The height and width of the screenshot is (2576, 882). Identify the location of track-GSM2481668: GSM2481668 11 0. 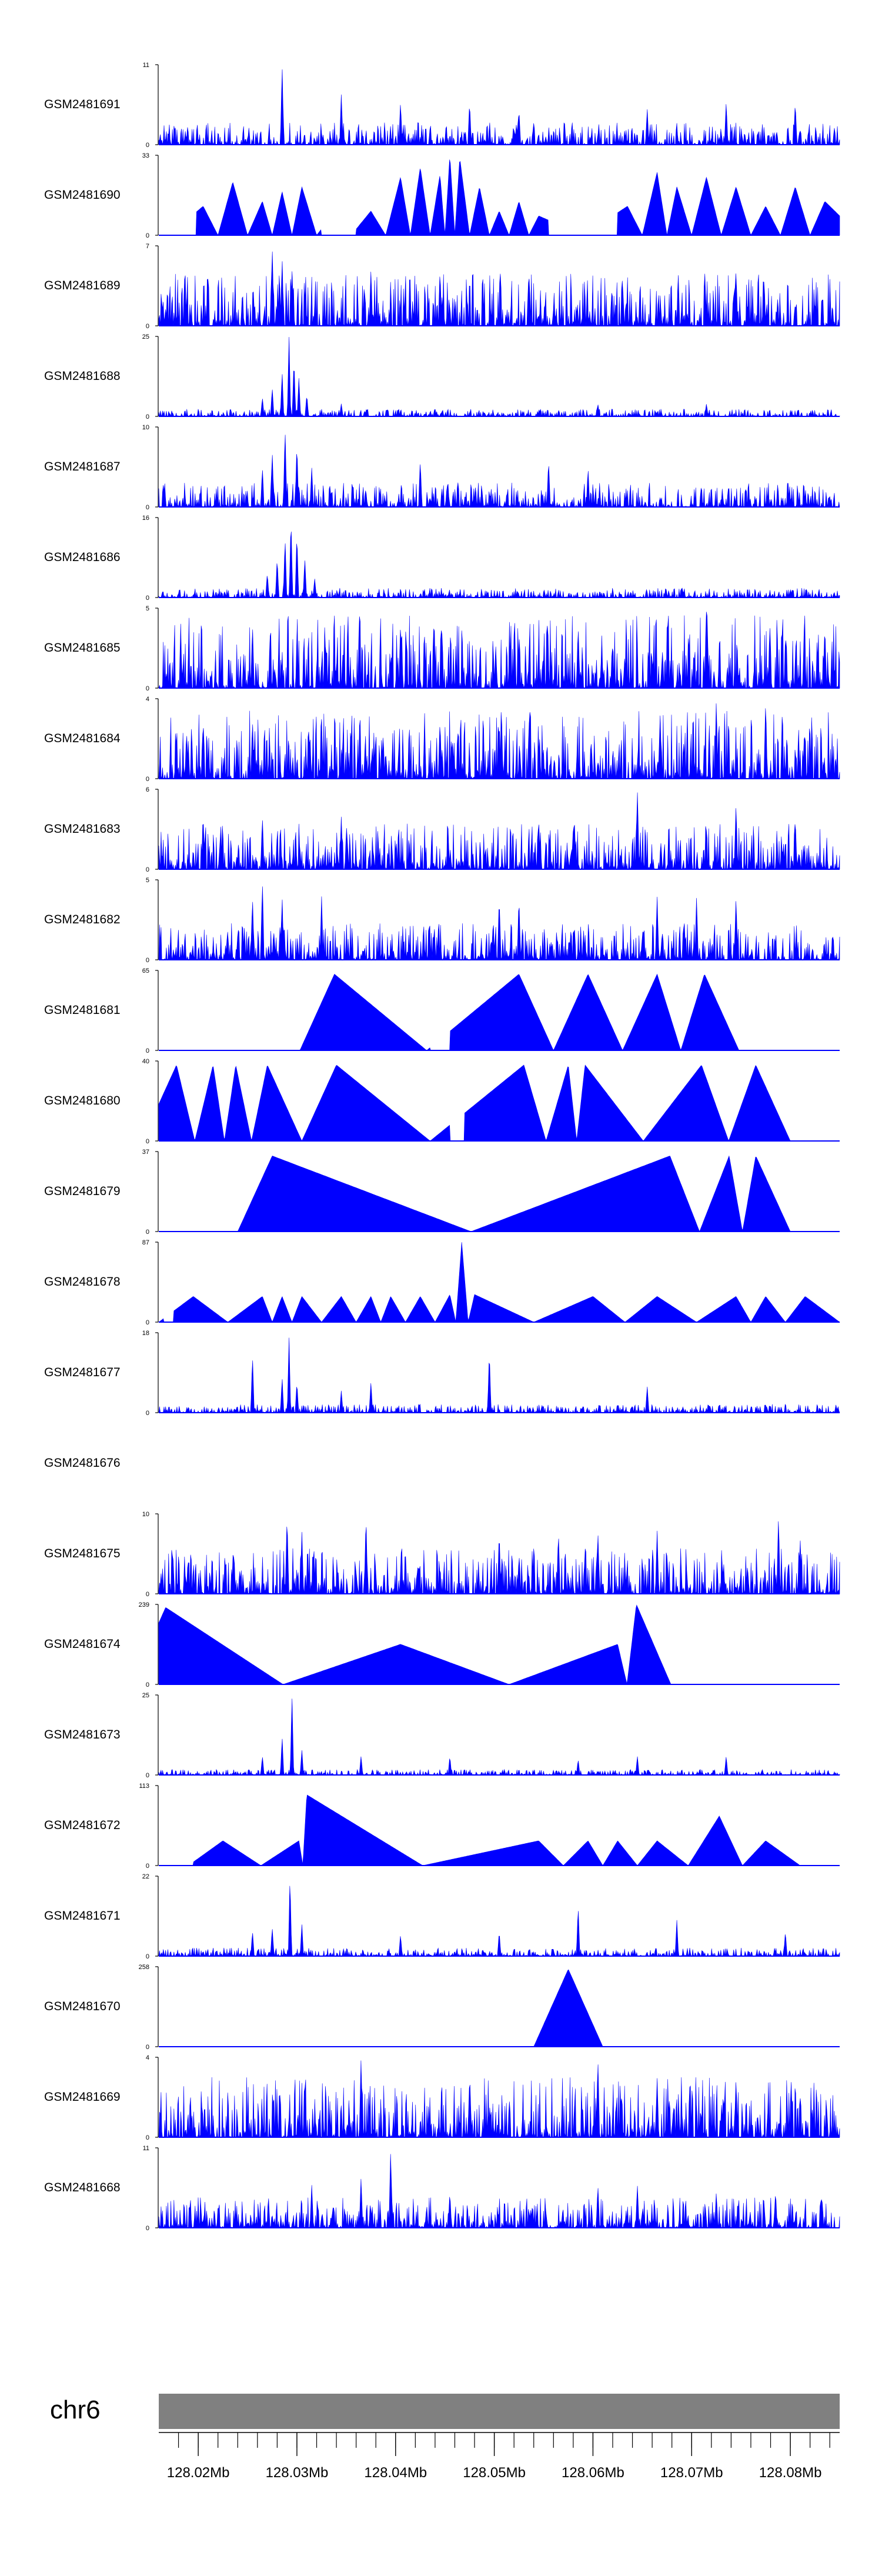
(442, 2188).